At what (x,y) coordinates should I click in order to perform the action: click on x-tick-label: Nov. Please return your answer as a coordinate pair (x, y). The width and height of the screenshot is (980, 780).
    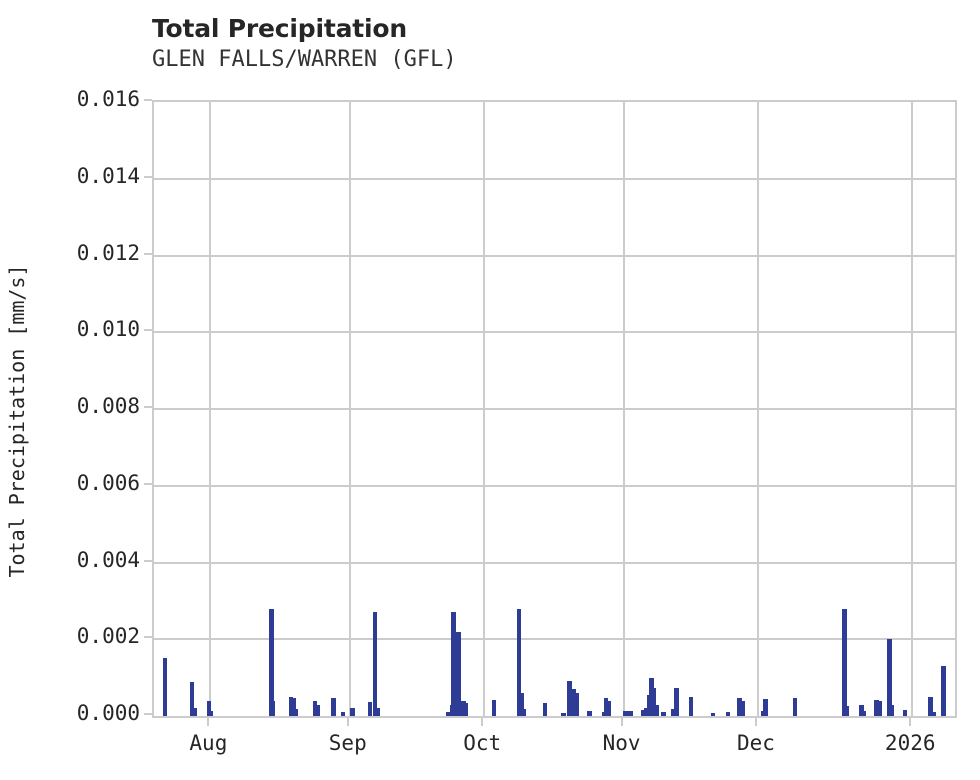
    Looking at the image, I should click on (621, 743).